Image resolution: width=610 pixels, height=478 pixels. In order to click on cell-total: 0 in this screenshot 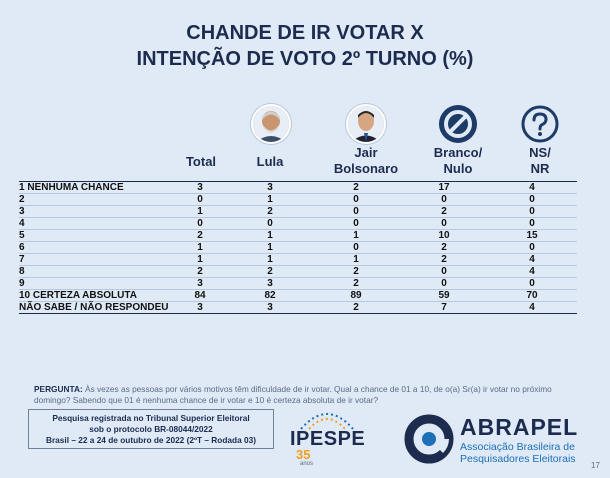, I will do `click(200, 223)`.